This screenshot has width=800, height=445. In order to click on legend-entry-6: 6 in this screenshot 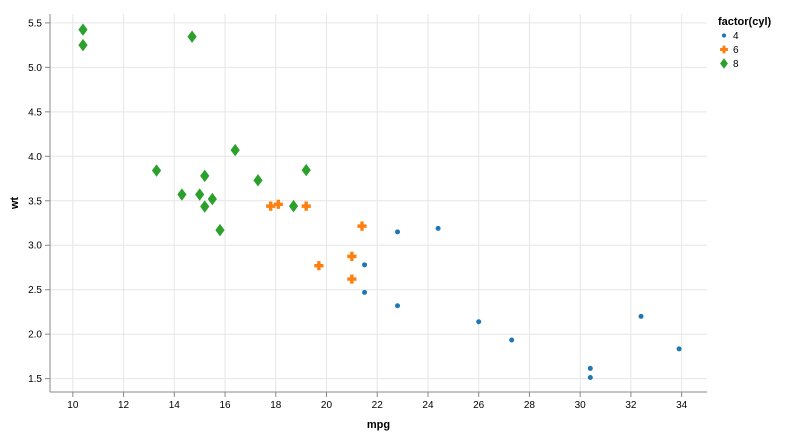, I will do `click(729, 50)`.